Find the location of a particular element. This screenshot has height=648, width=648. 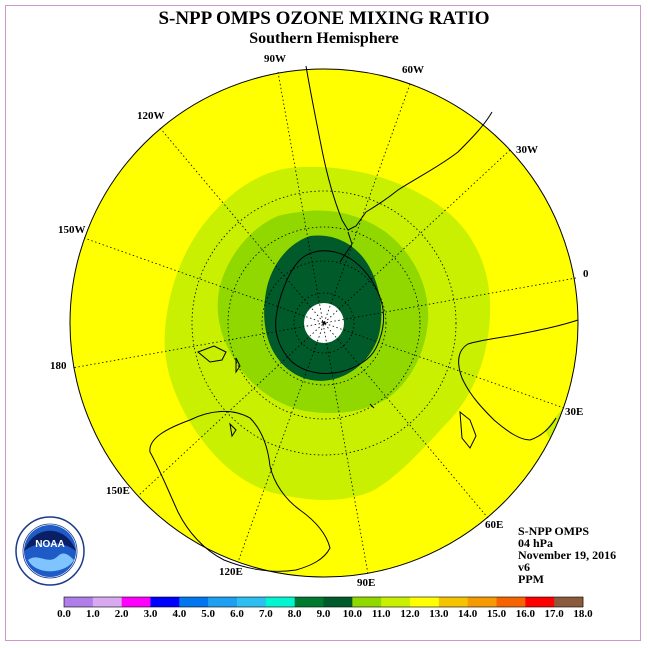

colorbar-tick-label: 10.0 is located at coordinates (353, 614).